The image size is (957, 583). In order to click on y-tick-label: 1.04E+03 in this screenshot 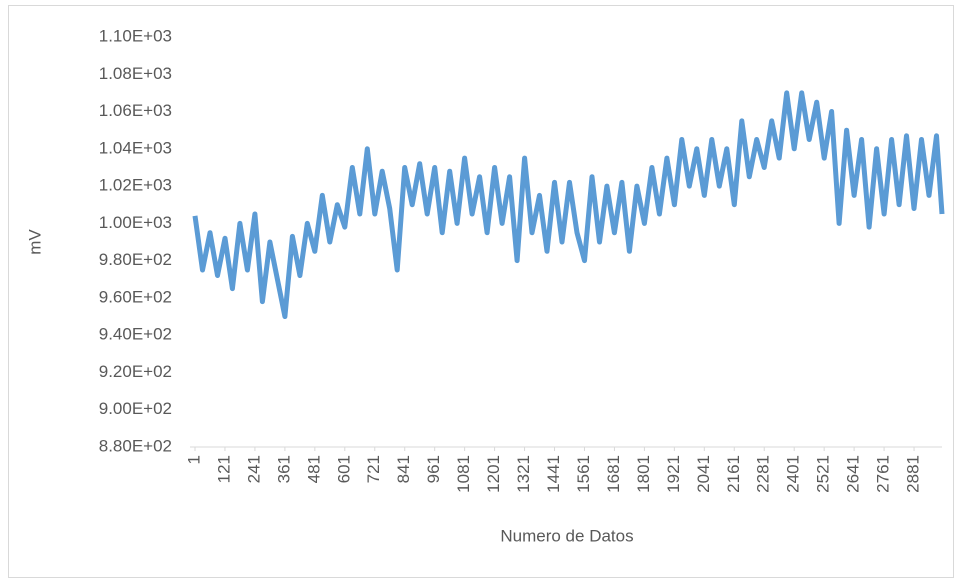, I will do `click(135, 147)`.